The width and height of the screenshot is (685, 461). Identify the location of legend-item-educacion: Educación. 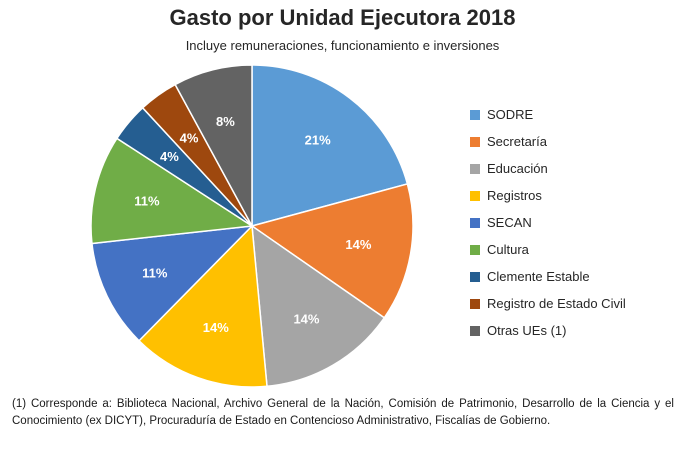
(548, 168).